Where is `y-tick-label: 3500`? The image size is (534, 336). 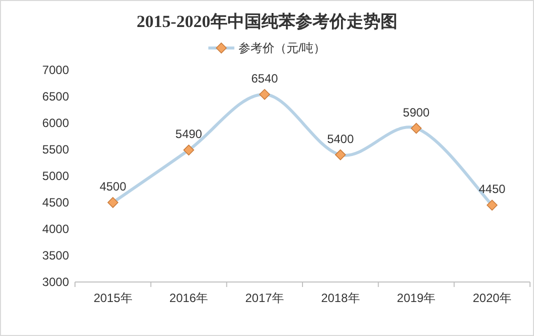 y-tick-label: 3500 is located at coordinates (56, 255).